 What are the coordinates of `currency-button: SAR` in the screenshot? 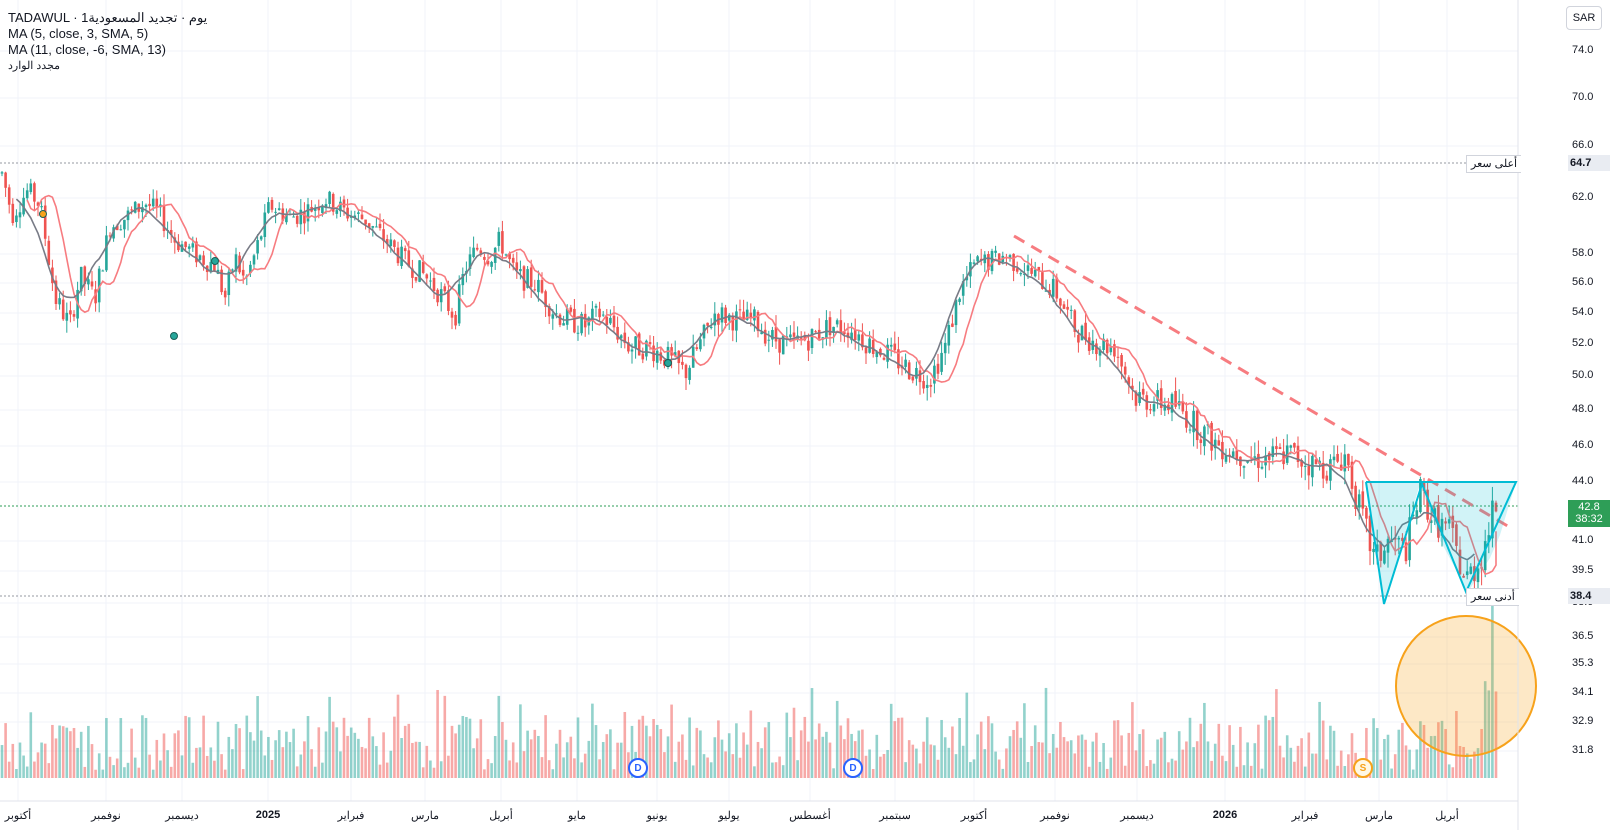 It's located at (1584, 18).